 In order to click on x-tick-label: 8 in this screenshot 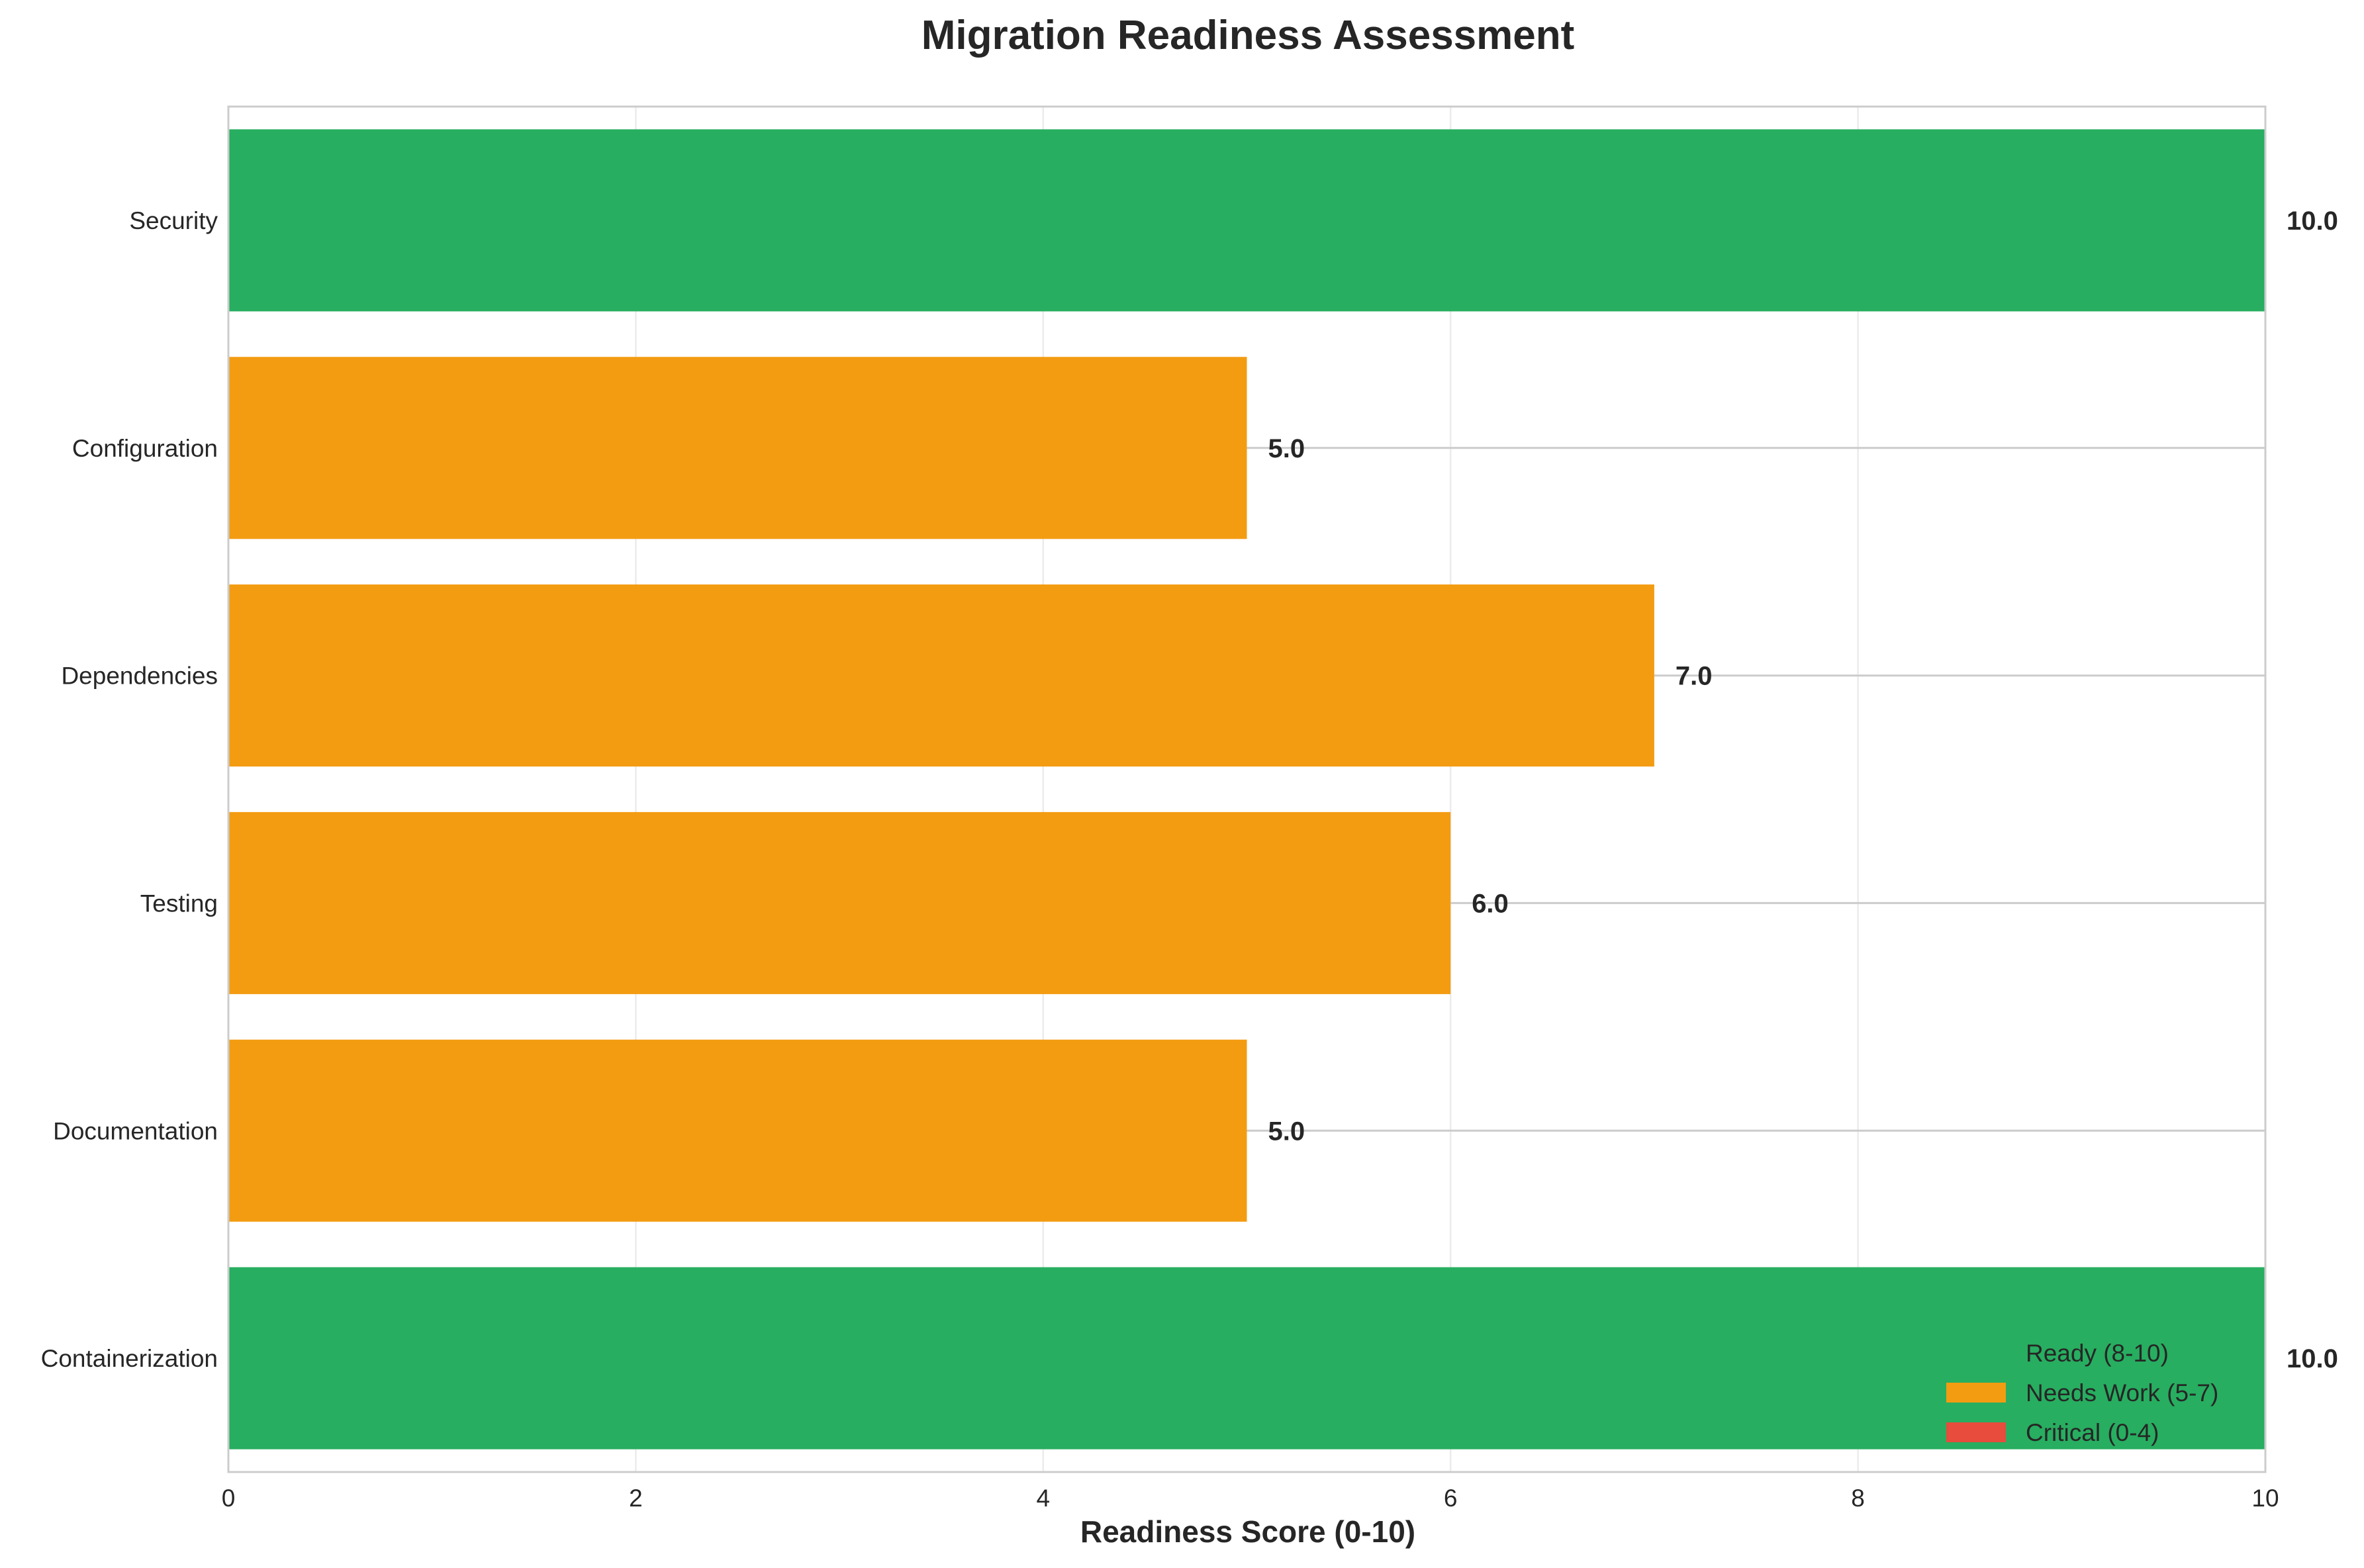, I will do `click(1858, 1498)`.